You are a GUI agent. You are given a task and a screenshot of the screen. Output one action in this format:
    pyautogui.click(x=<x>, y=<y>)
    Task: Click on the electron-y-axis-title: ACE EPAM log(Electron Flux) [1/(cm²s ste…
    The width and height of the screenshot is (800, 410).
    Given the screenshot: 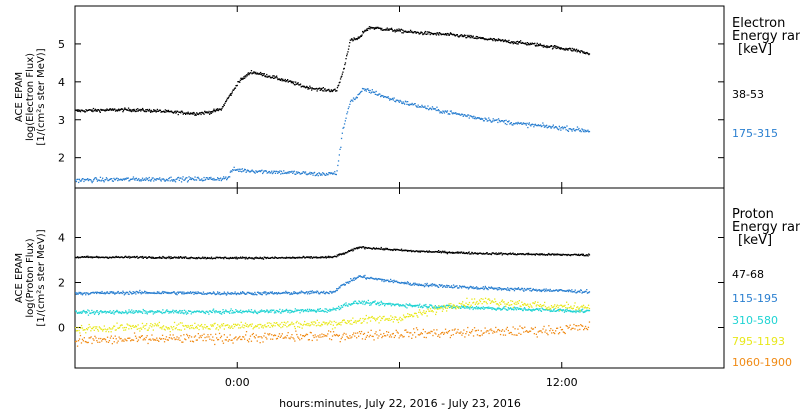 What is the action you would take?
    pyautogui.click(x=30, y=96)
    